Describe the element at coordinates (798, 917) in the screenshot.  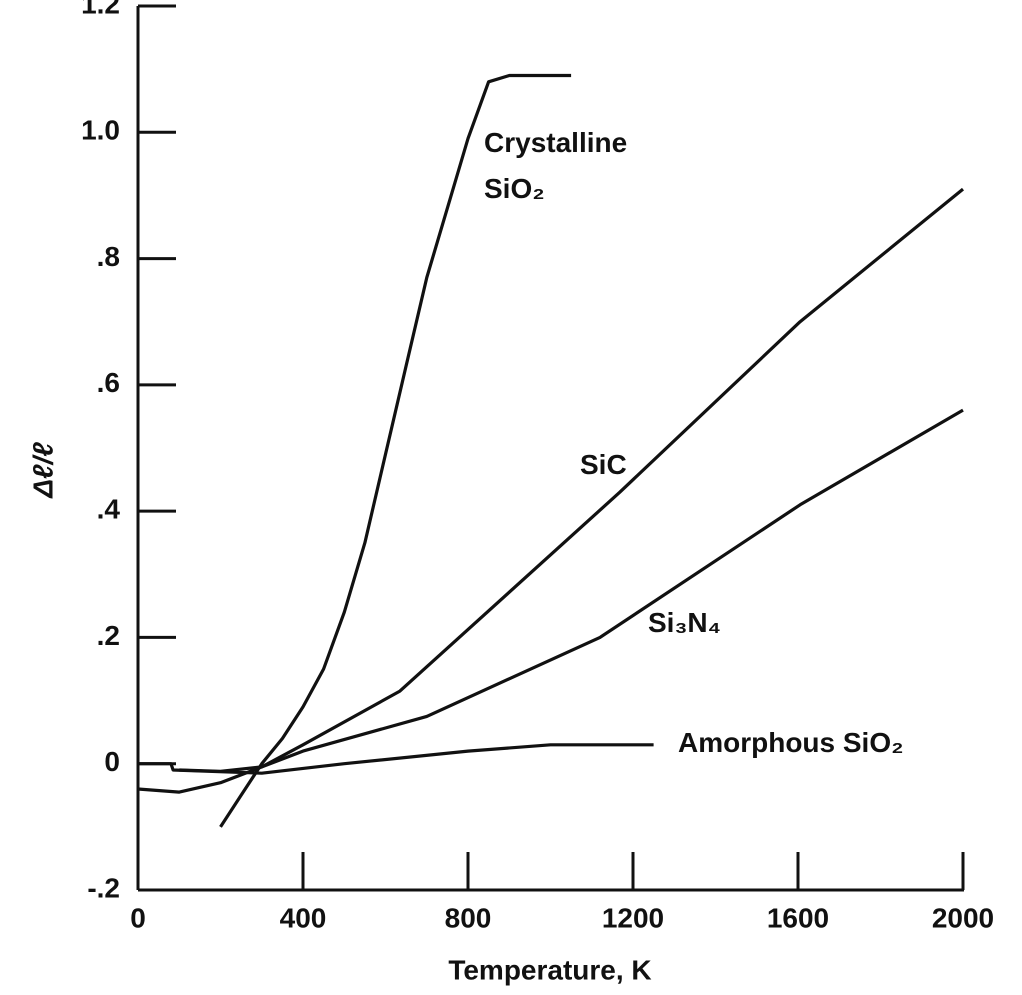
I see `x-tick-label: 1600` at that location.